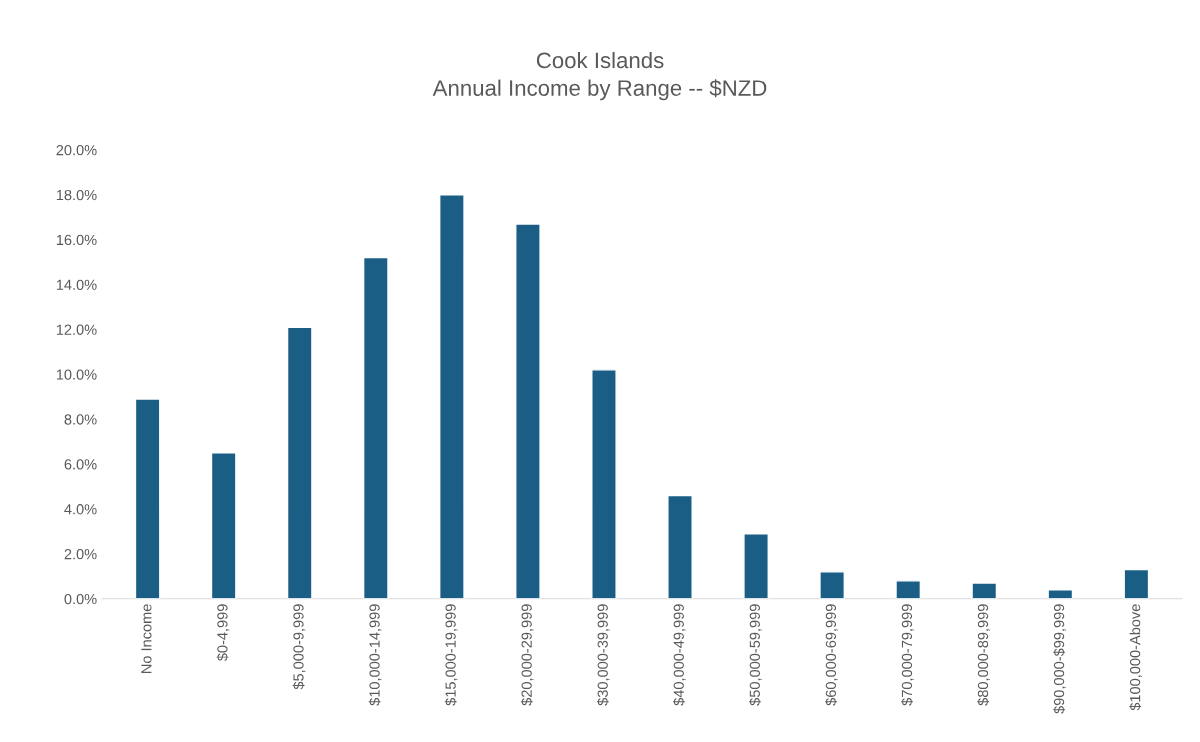  What do you see at coordinates (76, 284) in the screenshot?
I see `y-tick-label: 14.0%` at bounding box center [76, 284].